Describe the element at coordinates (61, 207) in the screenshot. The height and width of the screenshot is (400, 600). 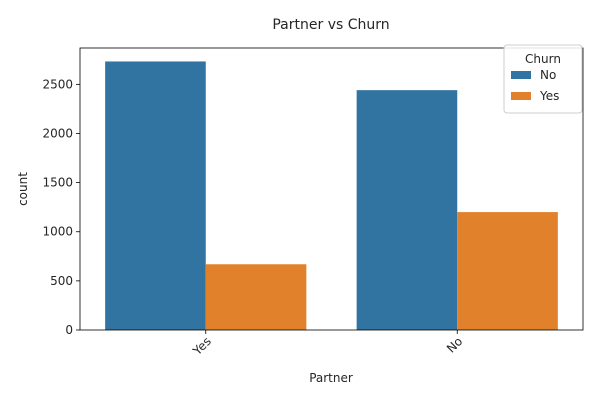
I see `y-axis: 0 500 1000 1500 2000 2500` at that location.